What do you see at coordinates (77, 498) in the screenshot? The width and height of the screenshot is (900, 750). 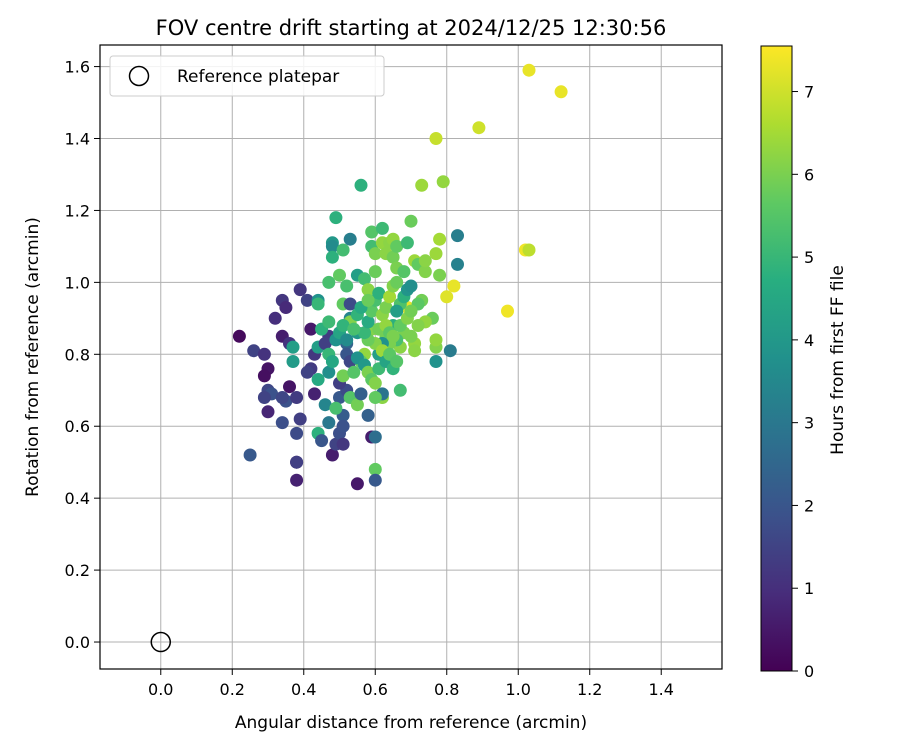 I see `y-tick-label: 0.4` at bounding box center [77, 498].